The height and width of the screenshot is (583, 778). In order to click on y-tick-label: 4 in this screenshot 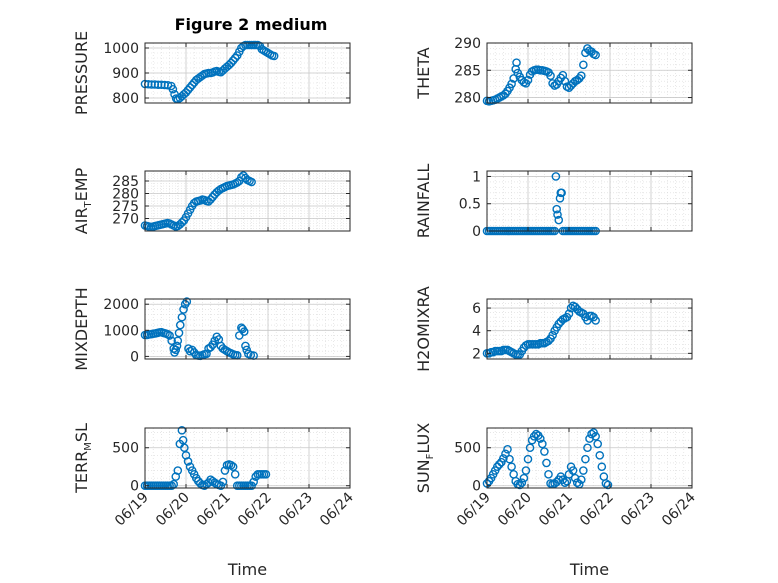, I will do `click(476, 332)`.